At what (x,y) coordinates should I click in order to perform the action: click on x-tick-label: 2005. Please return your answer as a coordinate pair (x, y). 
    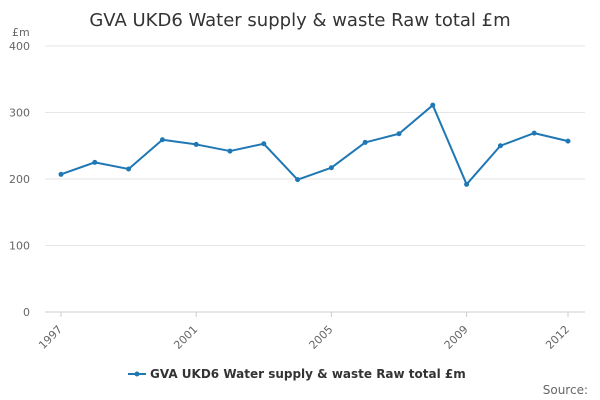
    Looking at the image, I should click on (321, 337).